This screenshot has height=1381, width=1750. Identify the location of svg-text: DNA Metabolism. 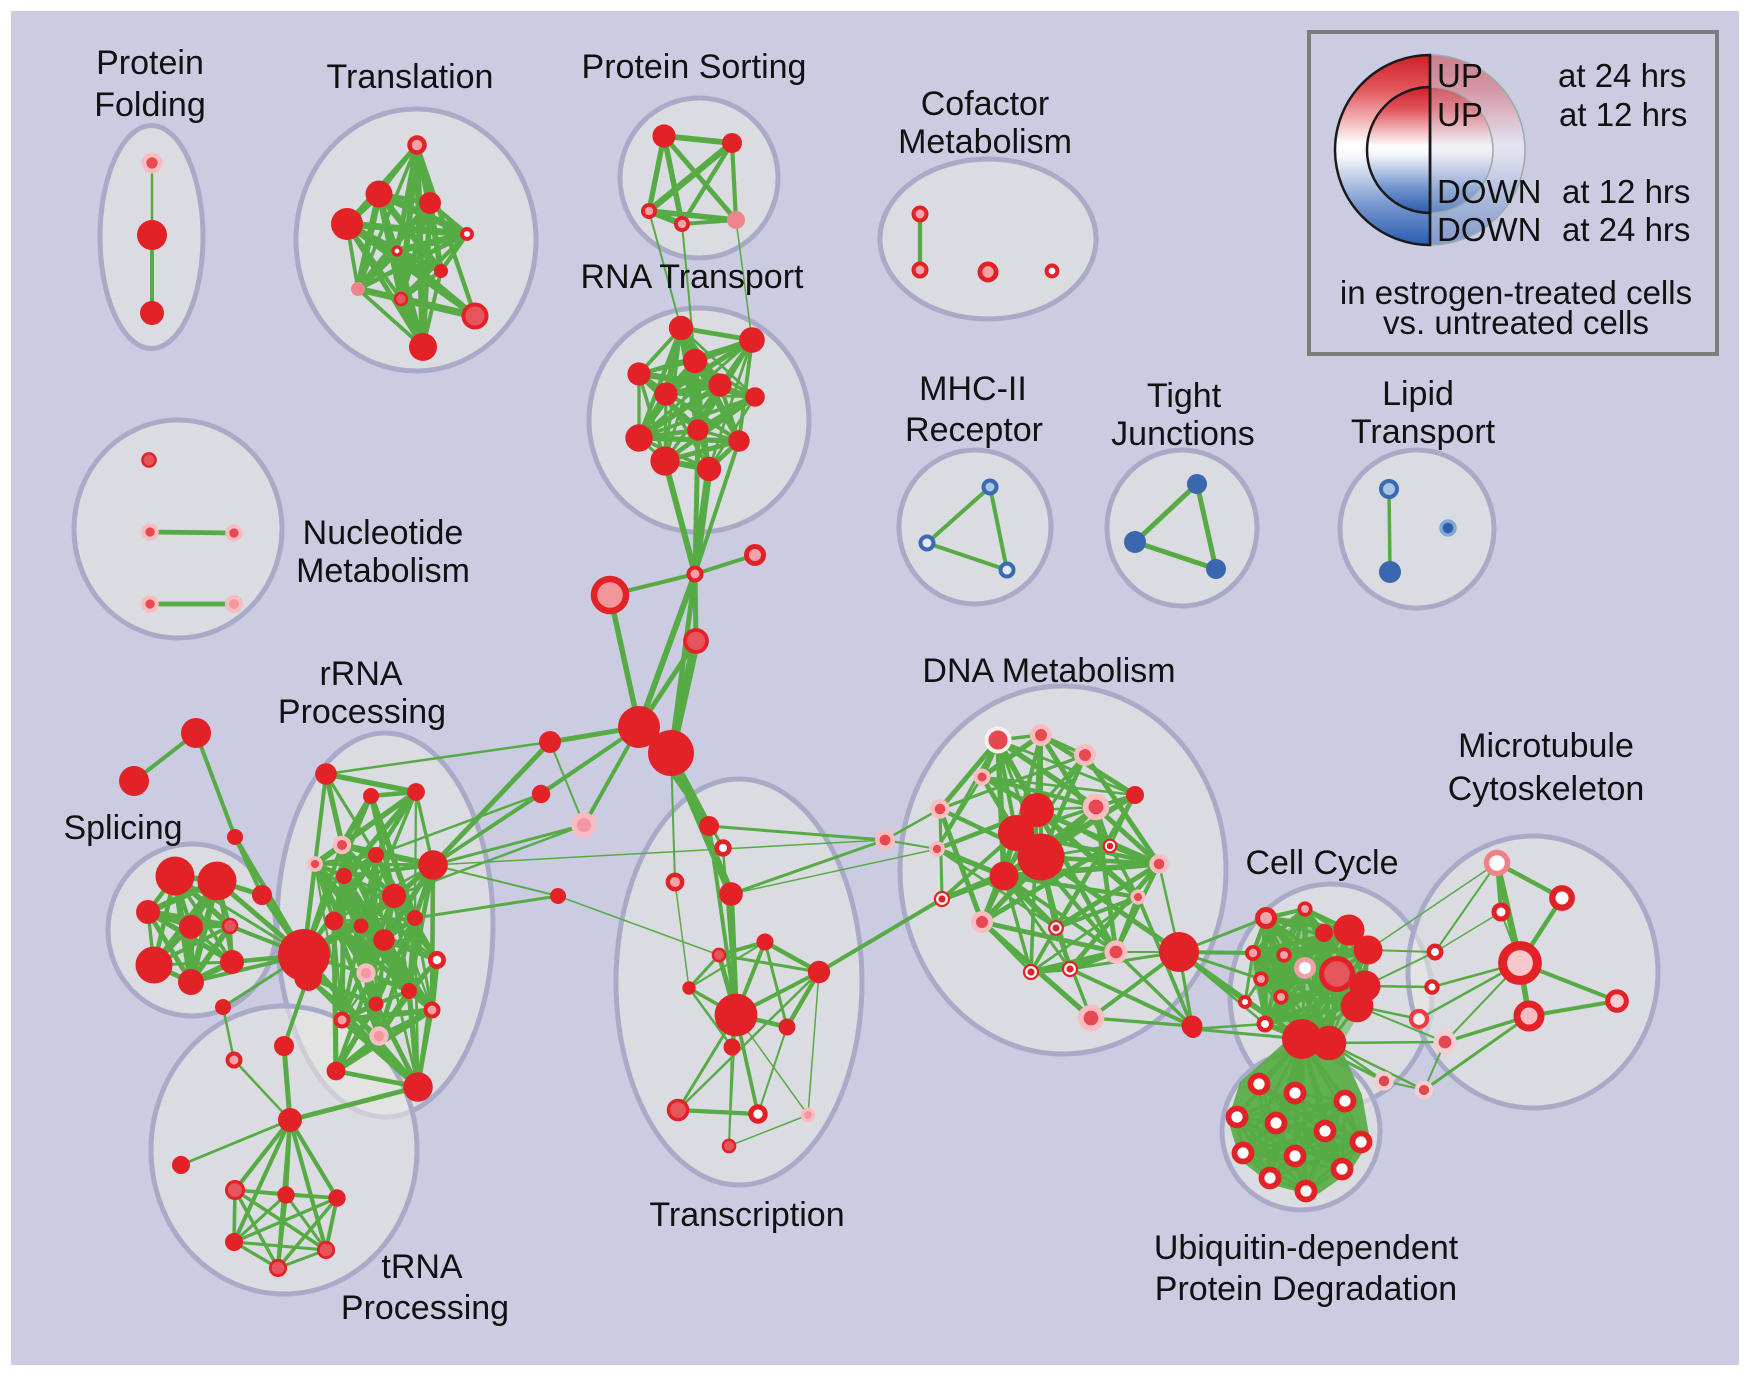
(1048, 671).